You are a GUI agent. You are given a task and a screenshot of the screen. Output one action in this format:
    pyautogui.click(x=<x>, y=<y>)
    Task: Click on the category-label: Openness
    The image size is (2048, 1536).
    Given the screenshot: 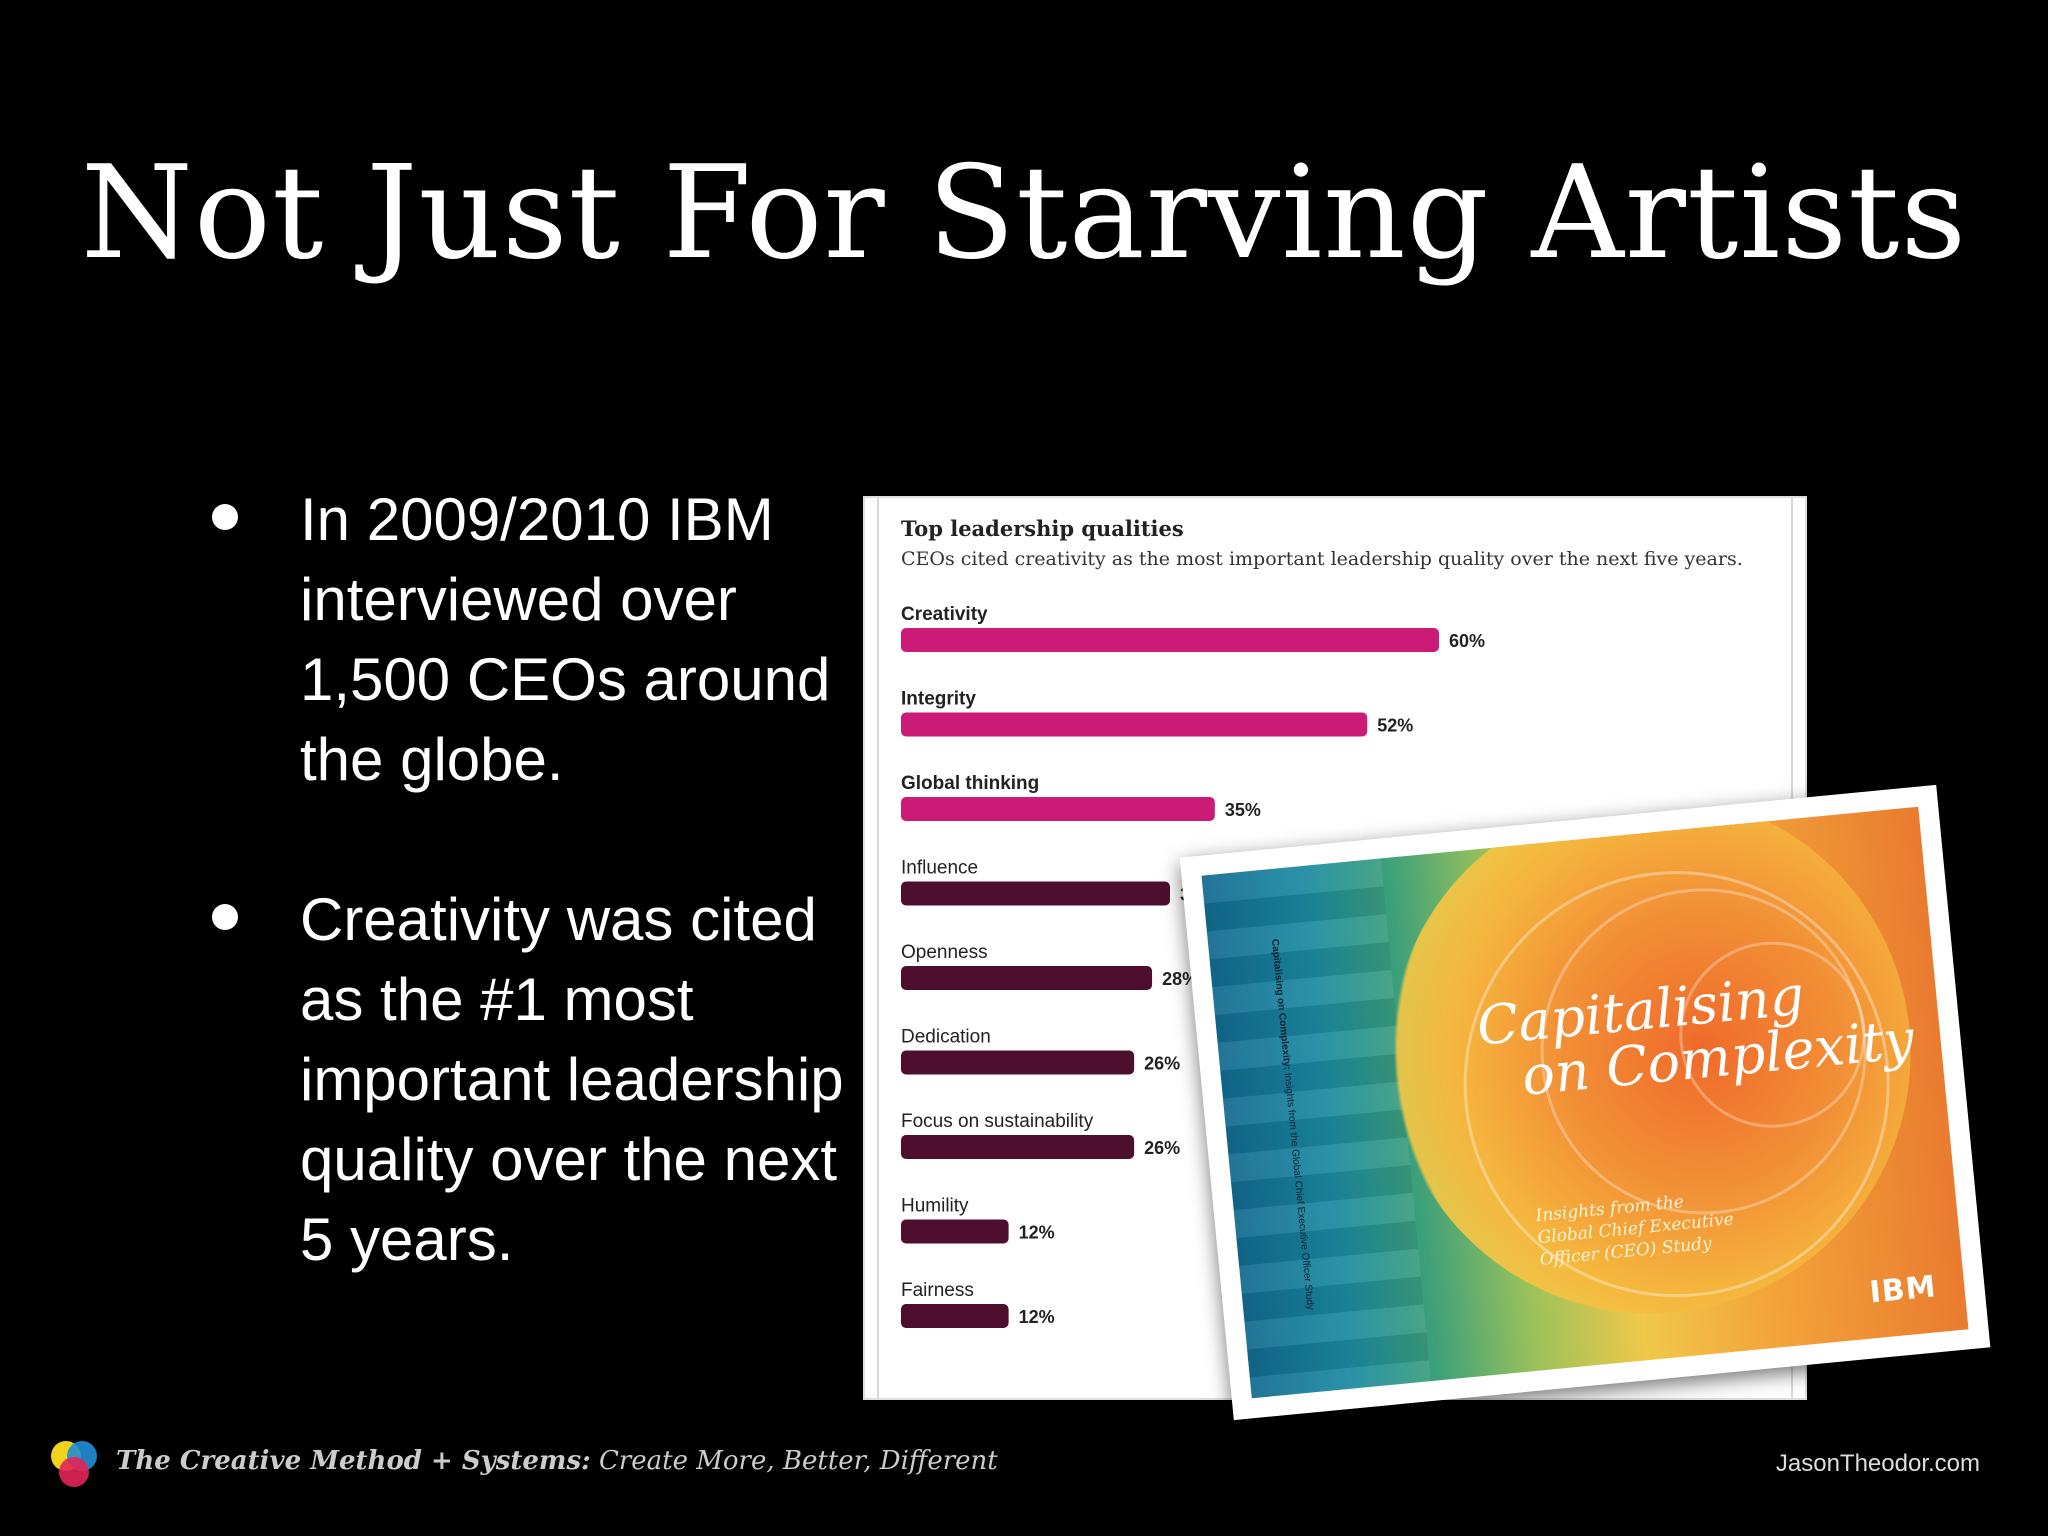 What is the action you would take?
    pyautogui.click(x=944, y=952)
    